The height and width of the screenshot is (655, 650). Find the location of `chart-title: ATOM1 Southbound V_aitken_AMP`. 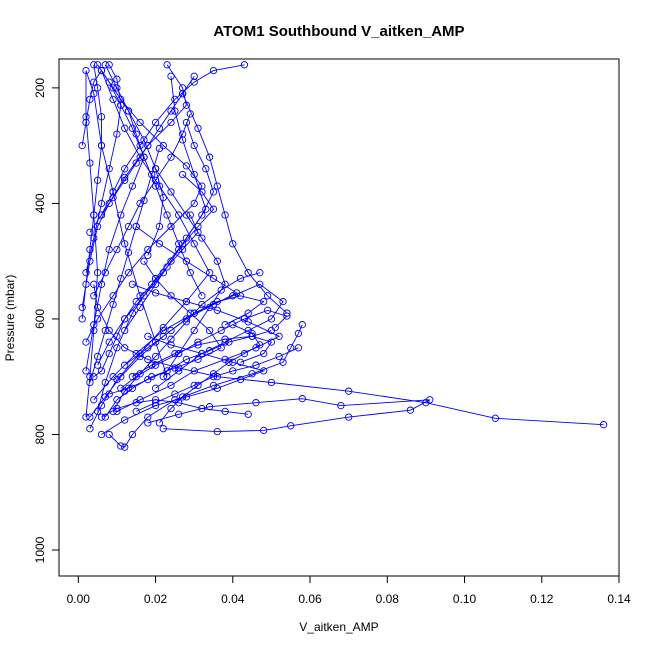

chart-title: ATOM1 Southbound V_aitken_AMP is located at coordinates (338, 31).